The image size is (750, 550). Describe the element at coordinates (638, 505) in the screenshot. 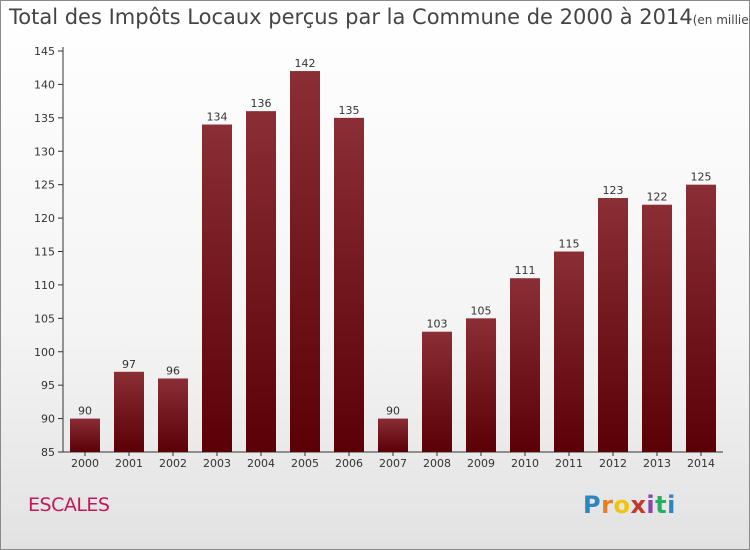

I see `logo-letter: x` at that location.